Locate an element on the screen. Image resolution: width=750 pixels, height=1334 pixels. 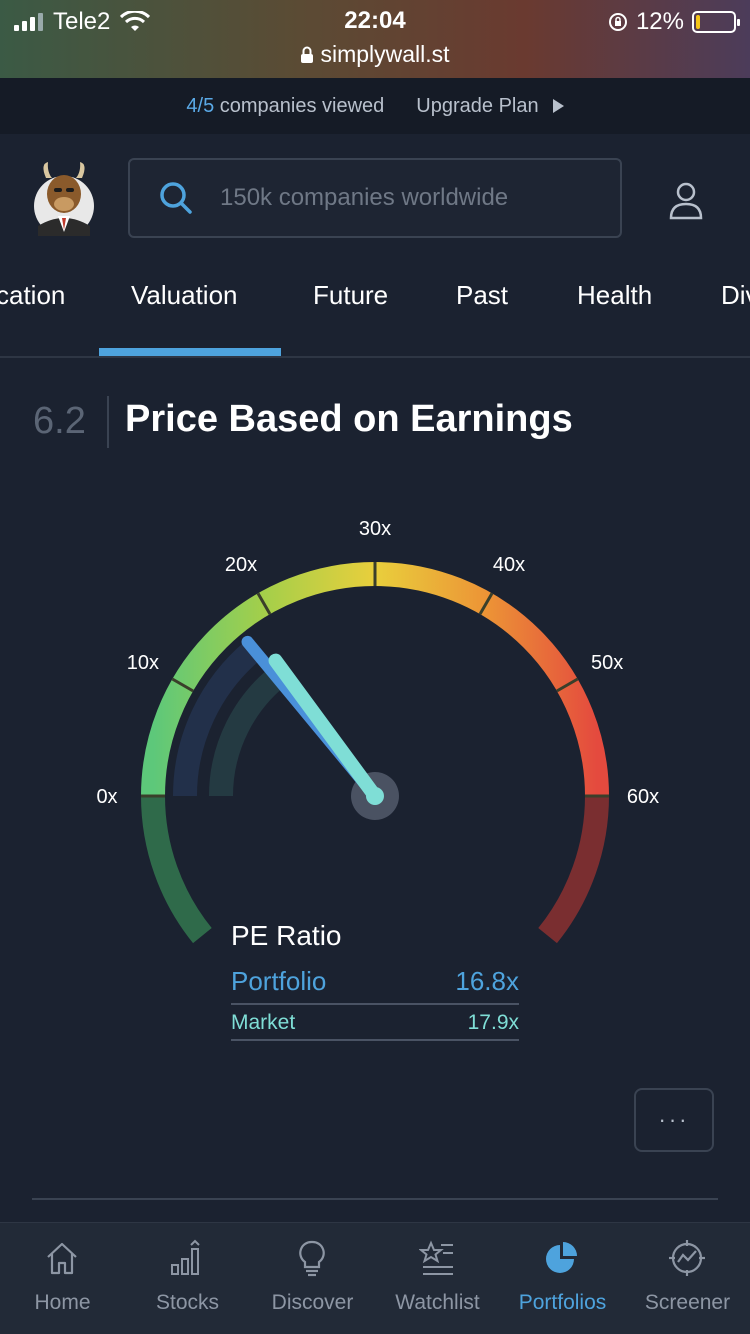
tab-dividend: Div is located at coordinates (735, 295).